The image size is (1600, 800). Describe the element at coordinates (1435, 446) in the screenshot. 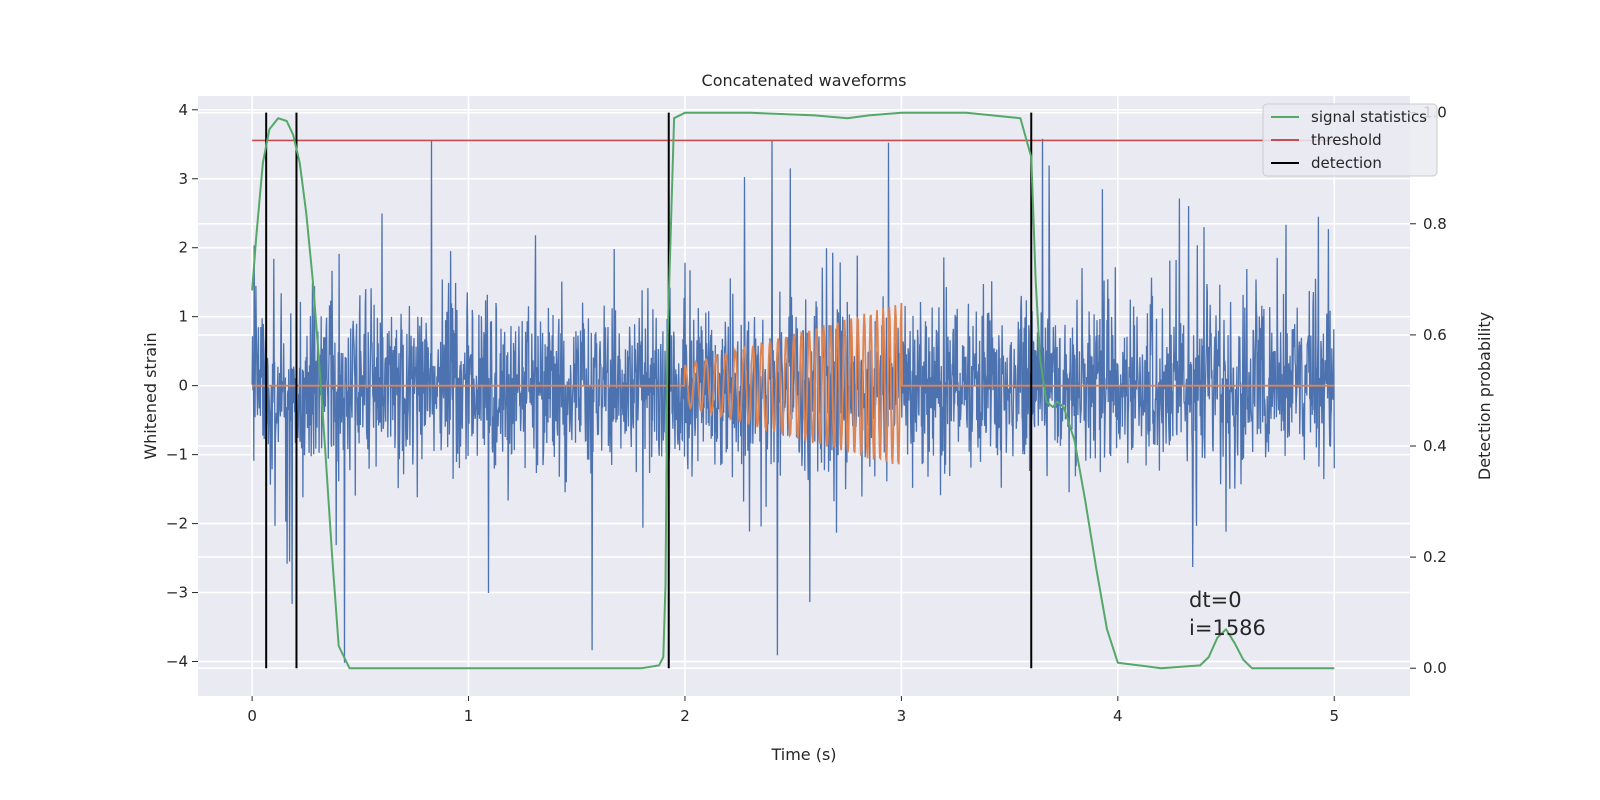

I see `y-right-tick-label-3: 0.4` at that location.